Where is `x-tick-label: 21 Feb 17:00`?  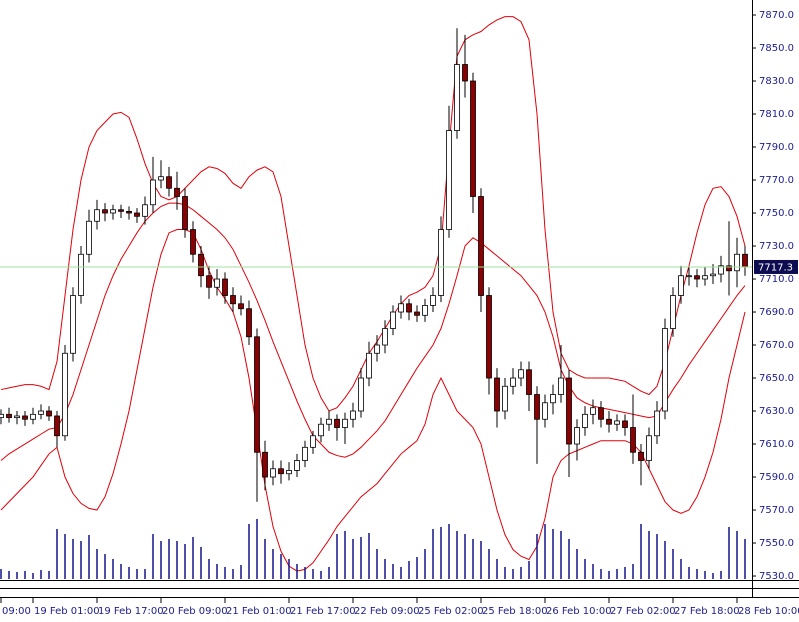
x-tick-label: 21 Feb 17:00 is located at coordinates (323, 611).